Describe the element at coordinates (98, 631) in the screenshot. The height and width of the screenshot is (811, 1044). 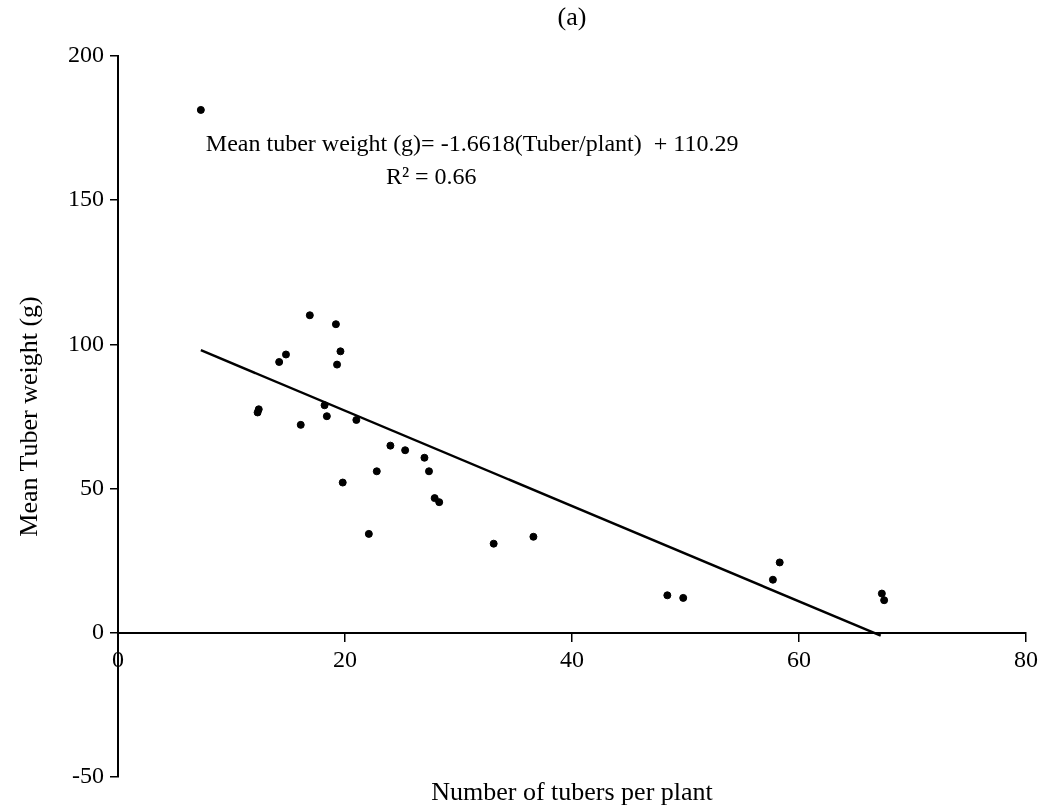
I see `y-tick-label: 0` at that location.